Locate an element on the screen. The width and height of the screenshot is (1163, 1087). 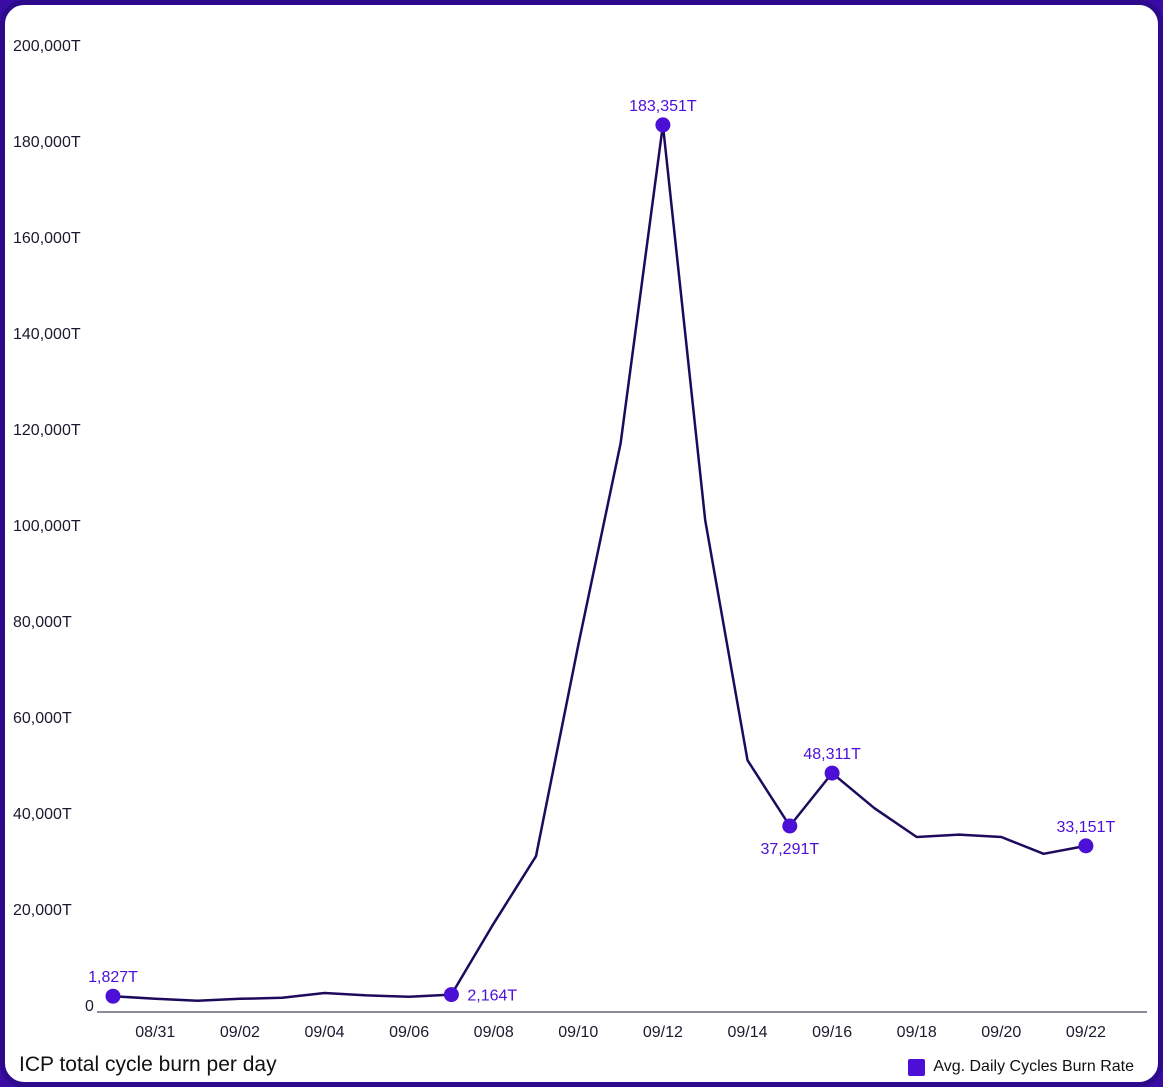
data-label: 183,351T is located at coordinates (663, 106).